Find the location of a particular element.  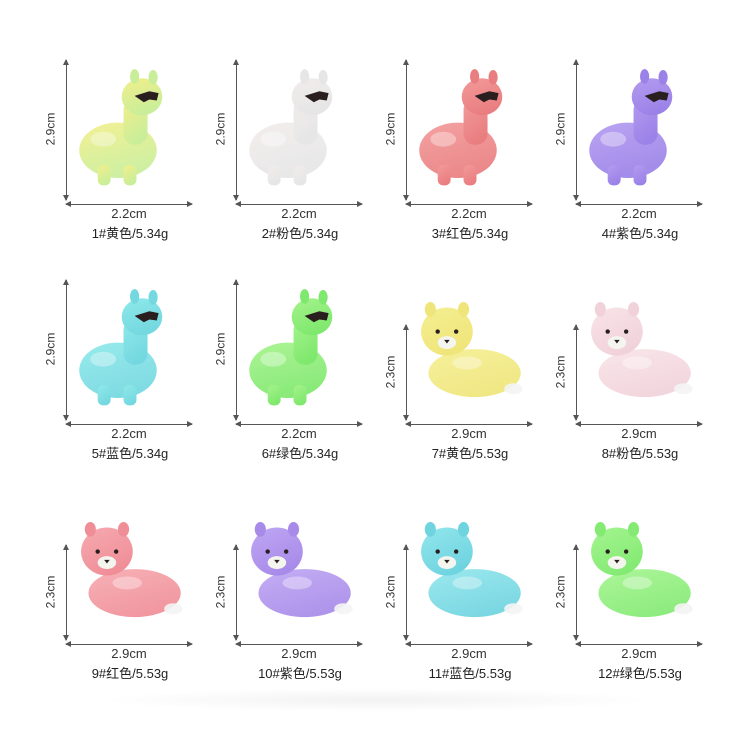

product-cell: 2.3cm 2.9cm 8#粉色/5.53g is located at coordinates (635, 385).